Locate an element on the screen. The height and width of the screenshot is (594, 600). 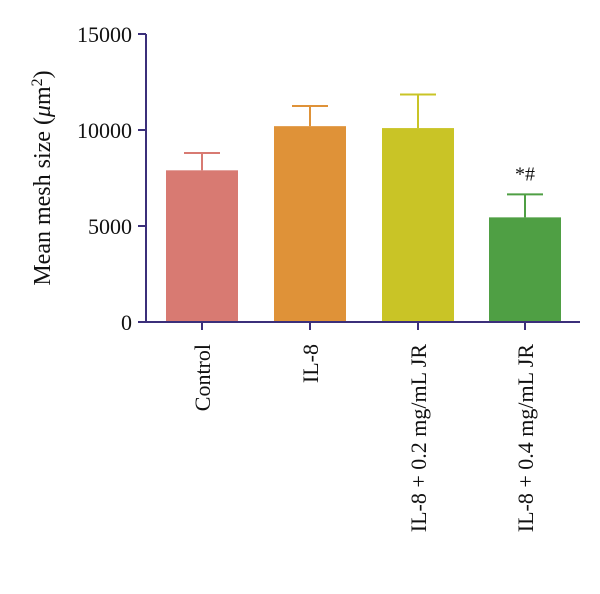
y-ticks: 0 5000 10000 15000 is located at coordinates (111, 178).